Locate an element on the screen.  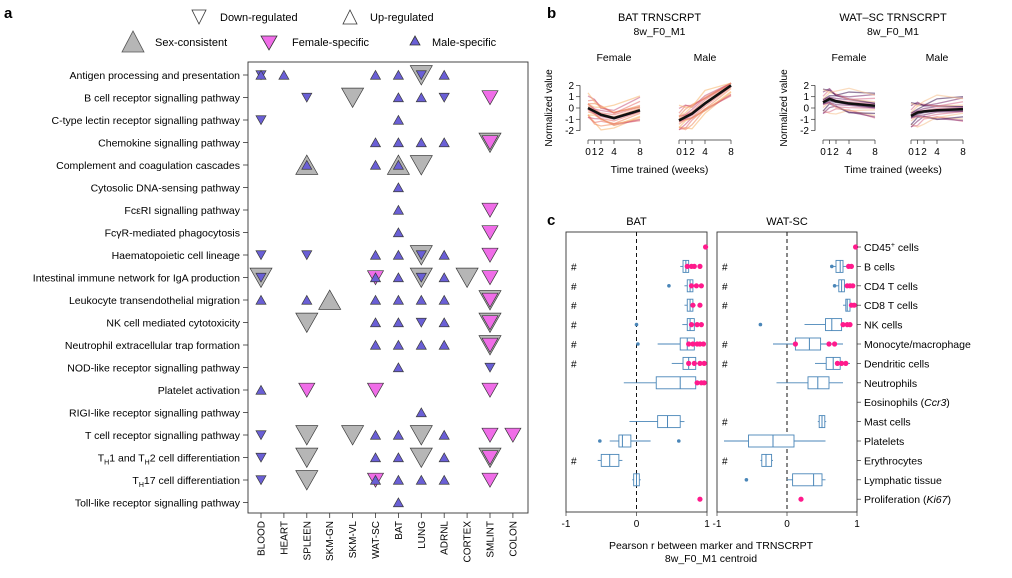
panel-c-xtick-label: 0 is located at coordinates (637, 524).